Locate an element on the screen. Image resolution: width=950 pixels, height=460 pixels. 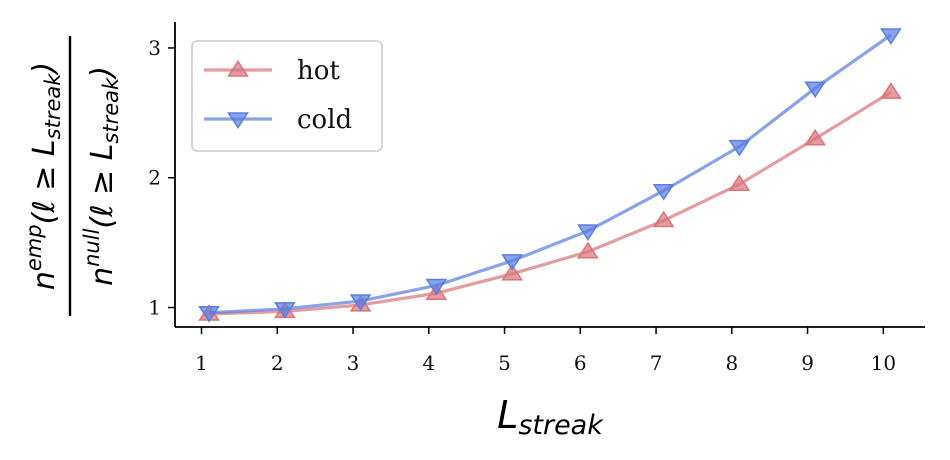
y-axis-label: nemp(ℓ ≥ Lstreak) nnull(ℓ ≥ Lstreak) is located at coordinates (72, 176).